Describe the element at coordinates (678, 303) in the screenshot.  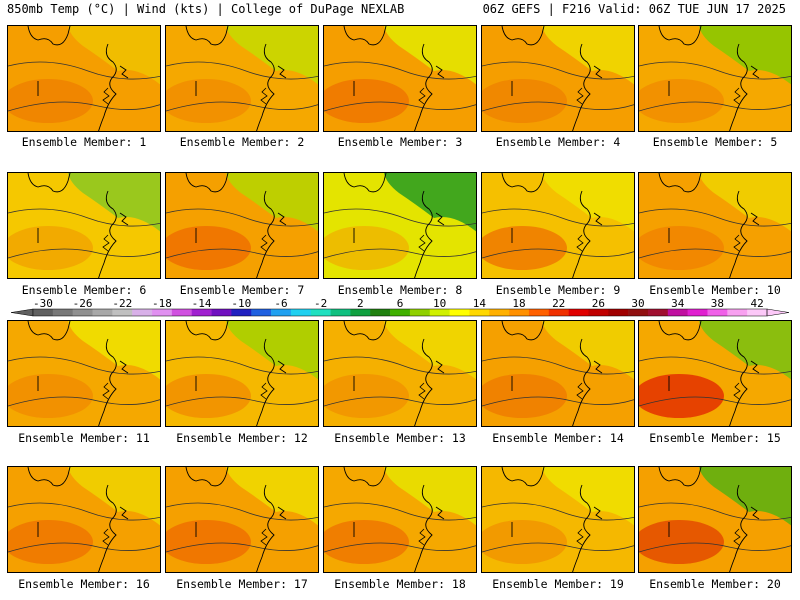
I see `colorbar-tick-label: 34` at that location.